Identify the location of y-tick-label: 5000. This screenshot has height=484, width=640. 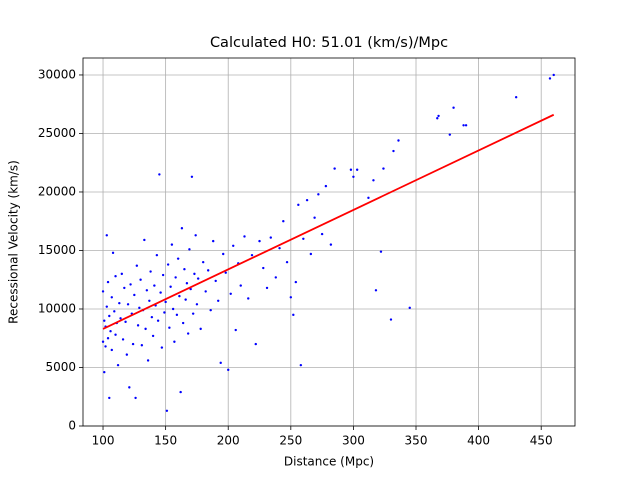
(60, 367).